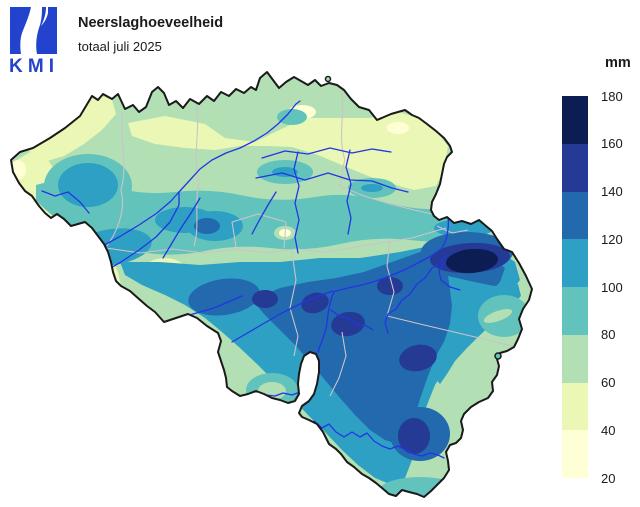 The width and height of the screenshot is (640, 507). Describe the element at coordinates (33, 66) in the screenshot. I see `kmi-logo-text: KMI` at that location.